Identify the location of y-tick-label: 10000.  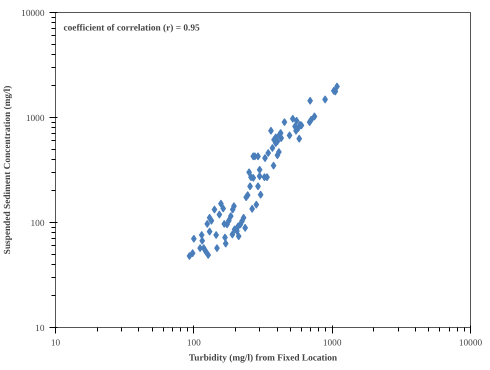
(33, 14).